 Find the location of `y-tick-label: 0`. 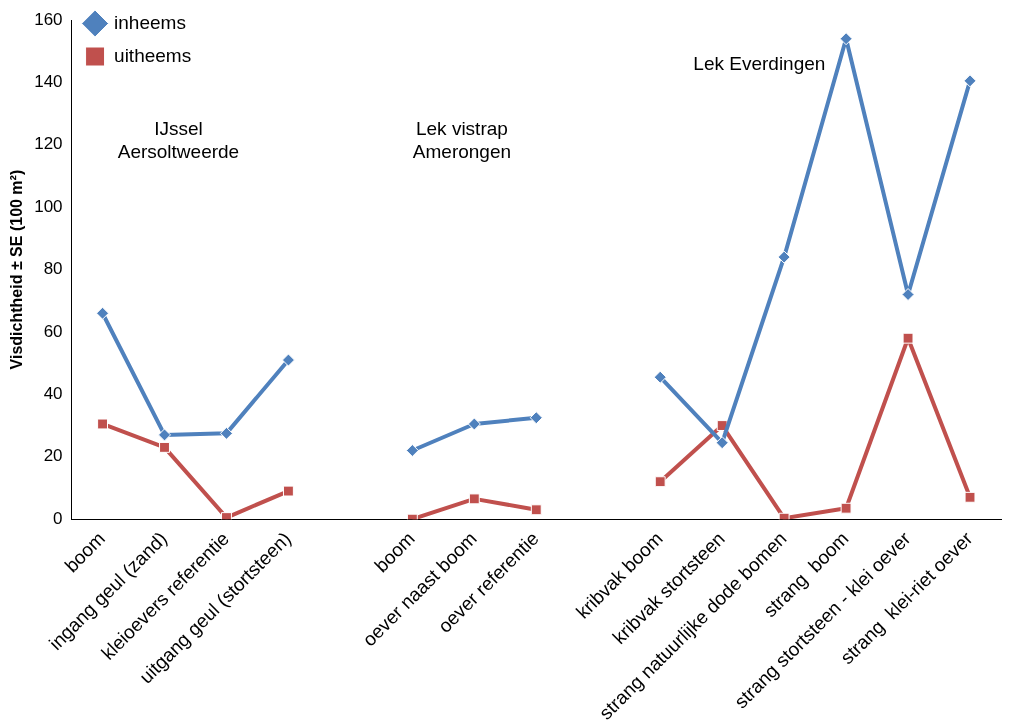

y-tick-label: 0 is located at coordinates (58, 518).